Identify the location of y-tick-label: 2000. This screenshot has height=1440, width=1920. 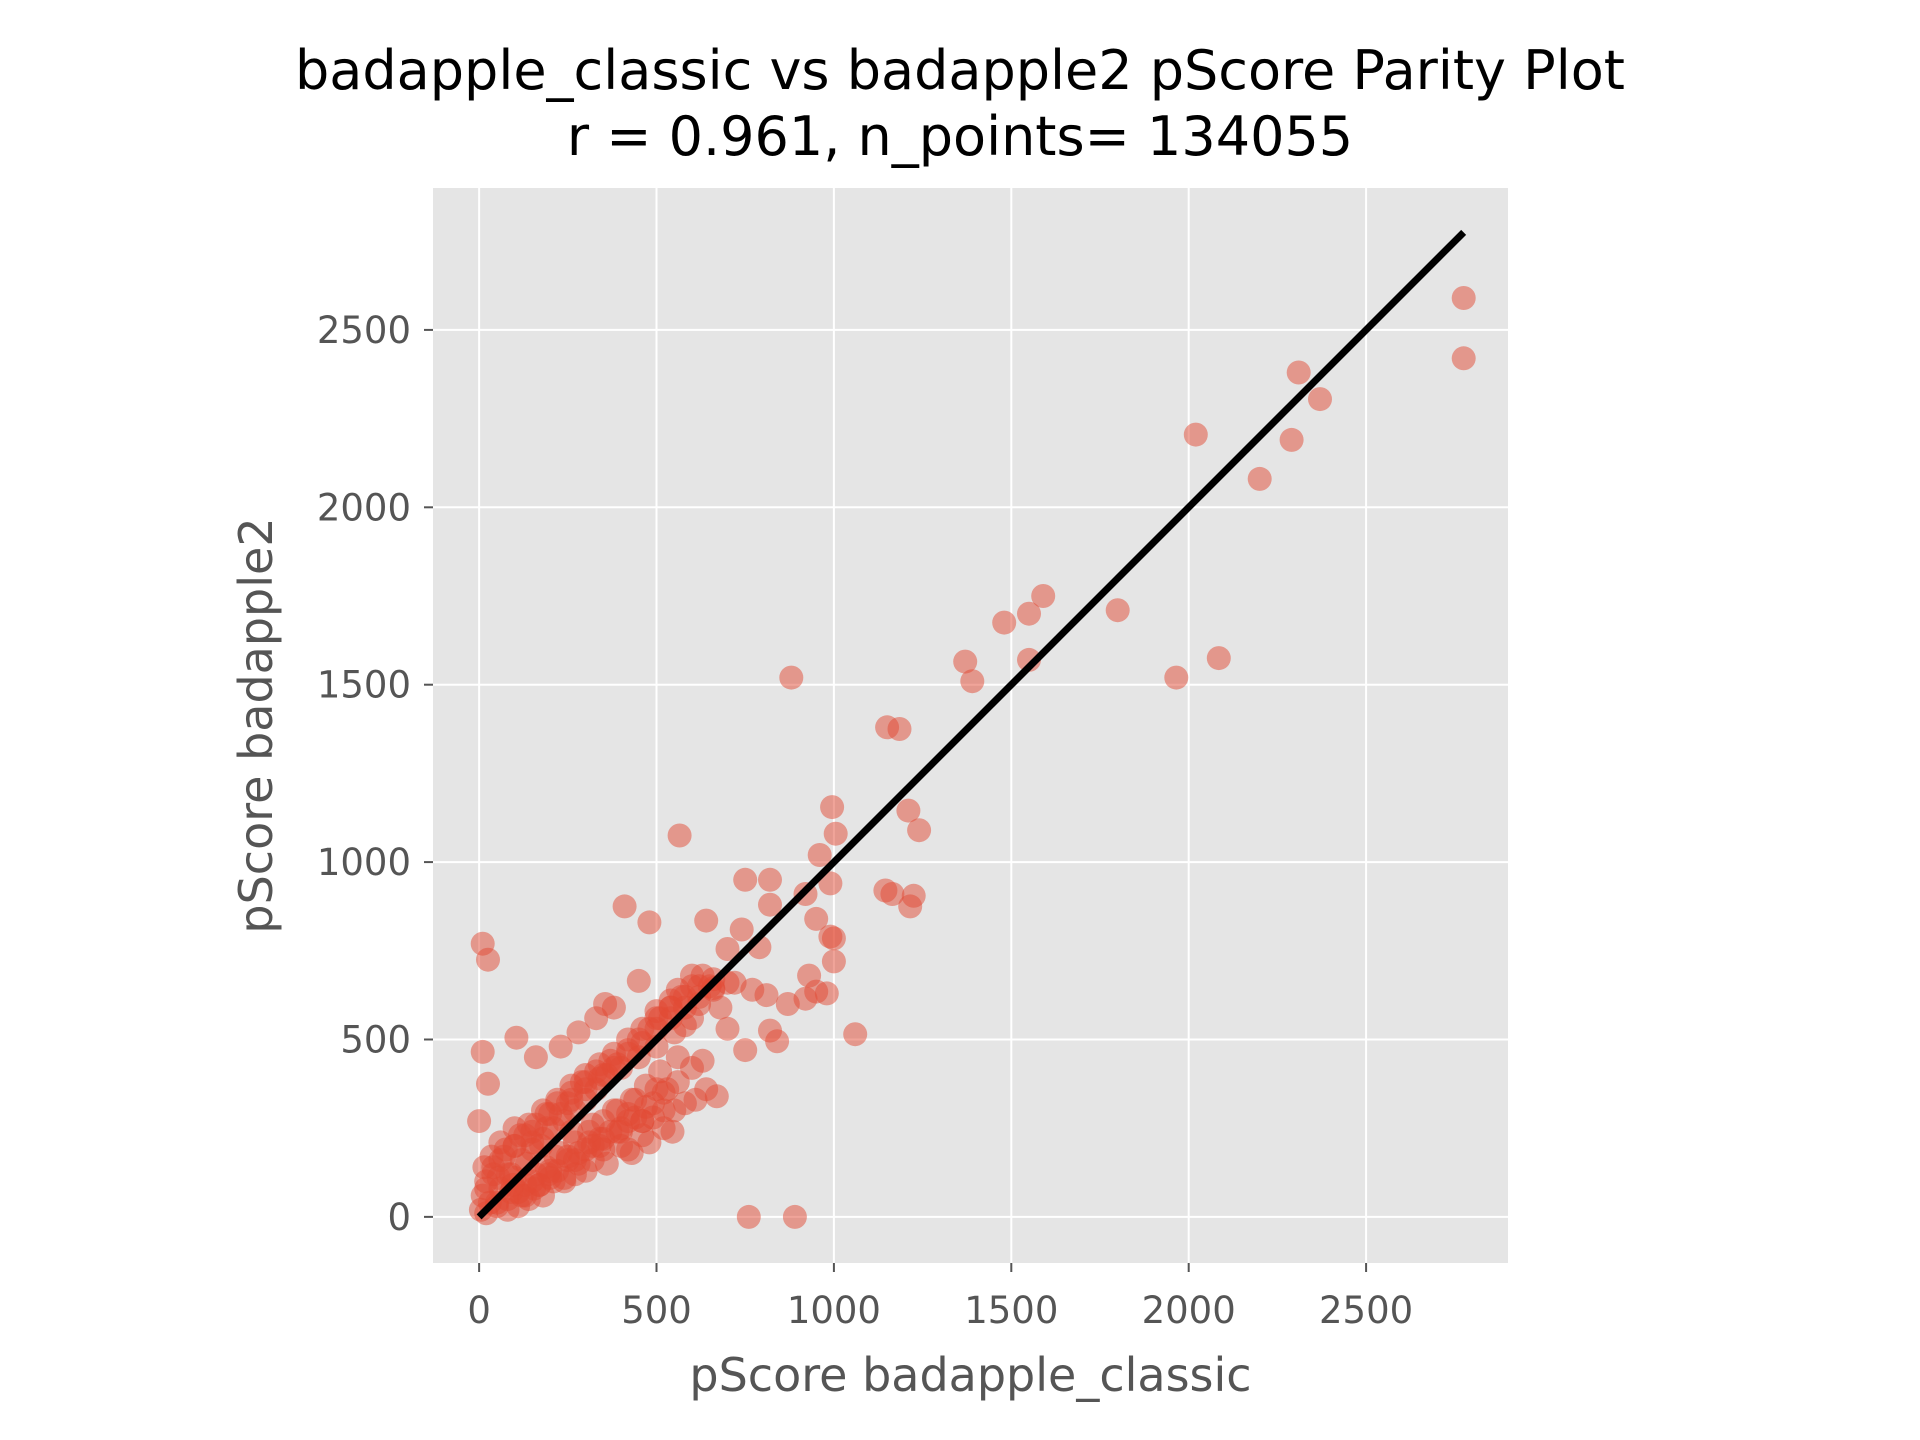
(364, 507).